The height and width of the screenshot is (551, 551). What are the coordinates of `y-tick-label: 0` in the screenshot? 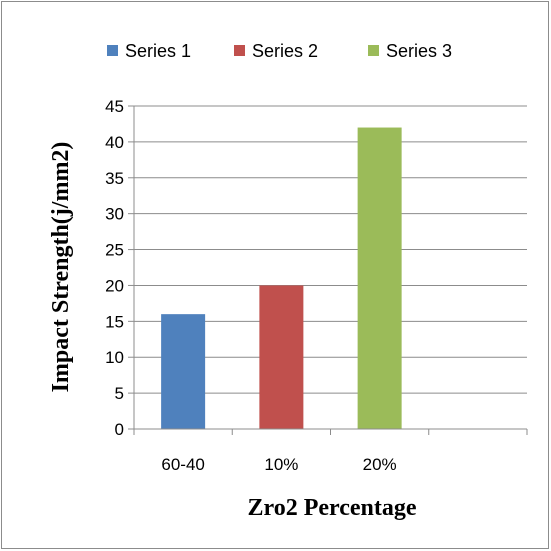 It's located at (119, 429).